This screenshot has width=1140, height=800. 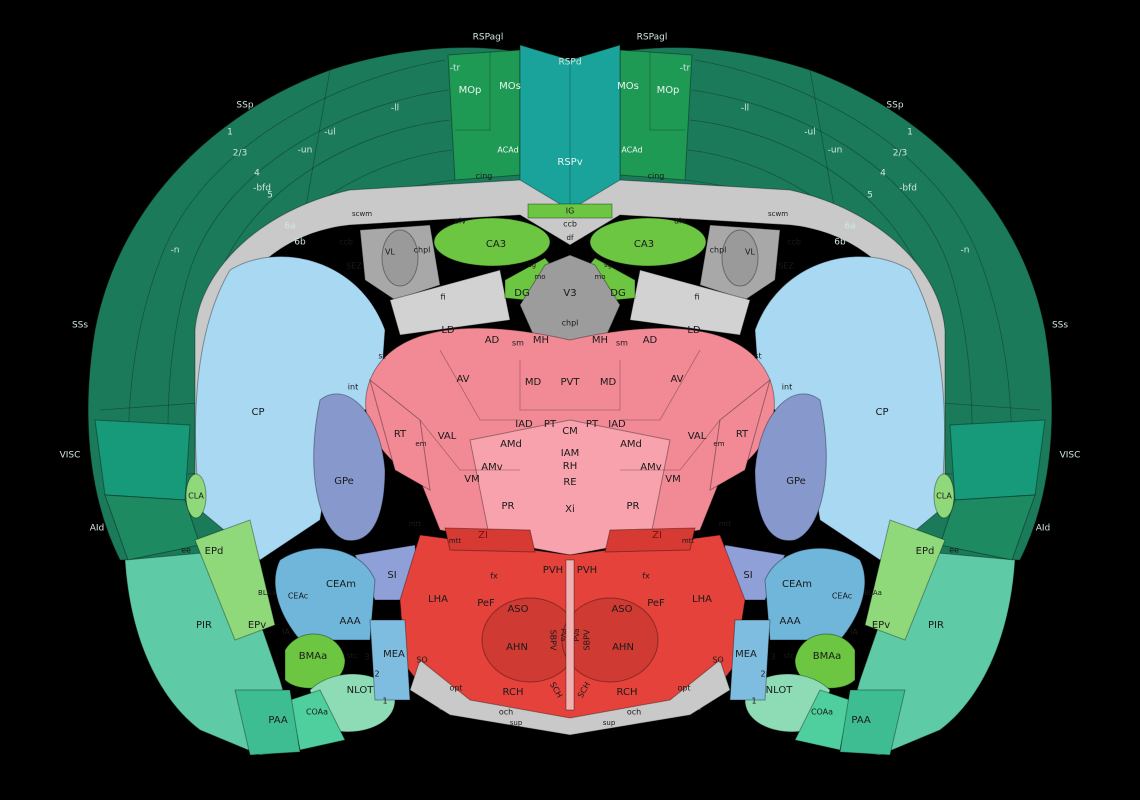 I want to click on label-mo-left: mo, so click(x=539, y=277).